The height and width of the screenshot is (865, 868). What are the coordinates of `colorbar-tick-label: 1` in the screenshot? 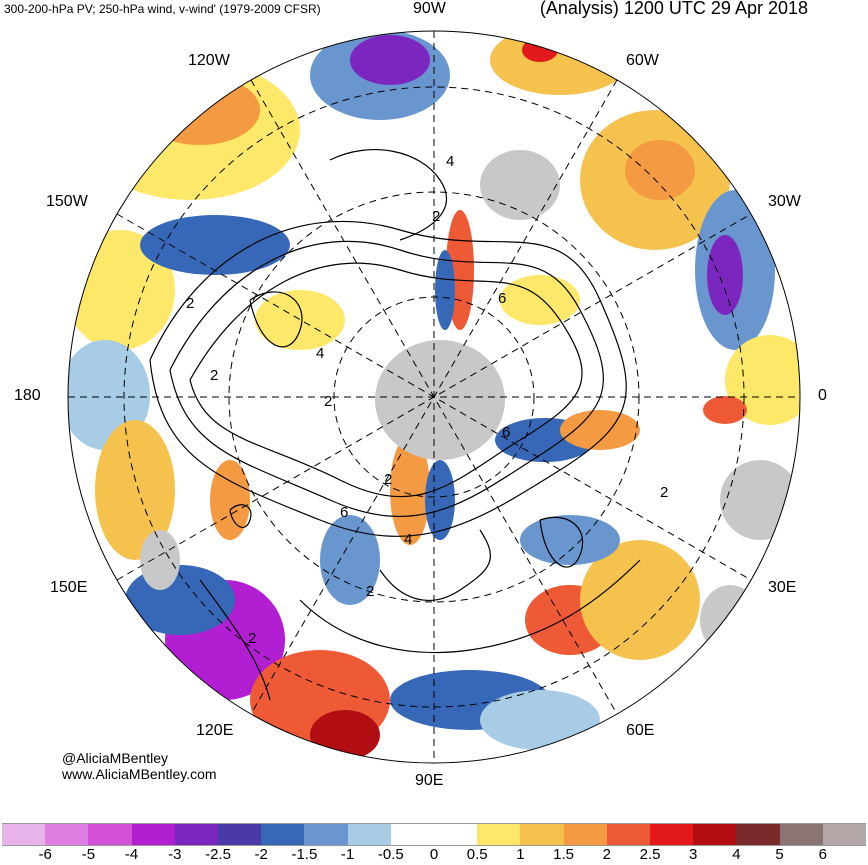 It's located at (520, 854).